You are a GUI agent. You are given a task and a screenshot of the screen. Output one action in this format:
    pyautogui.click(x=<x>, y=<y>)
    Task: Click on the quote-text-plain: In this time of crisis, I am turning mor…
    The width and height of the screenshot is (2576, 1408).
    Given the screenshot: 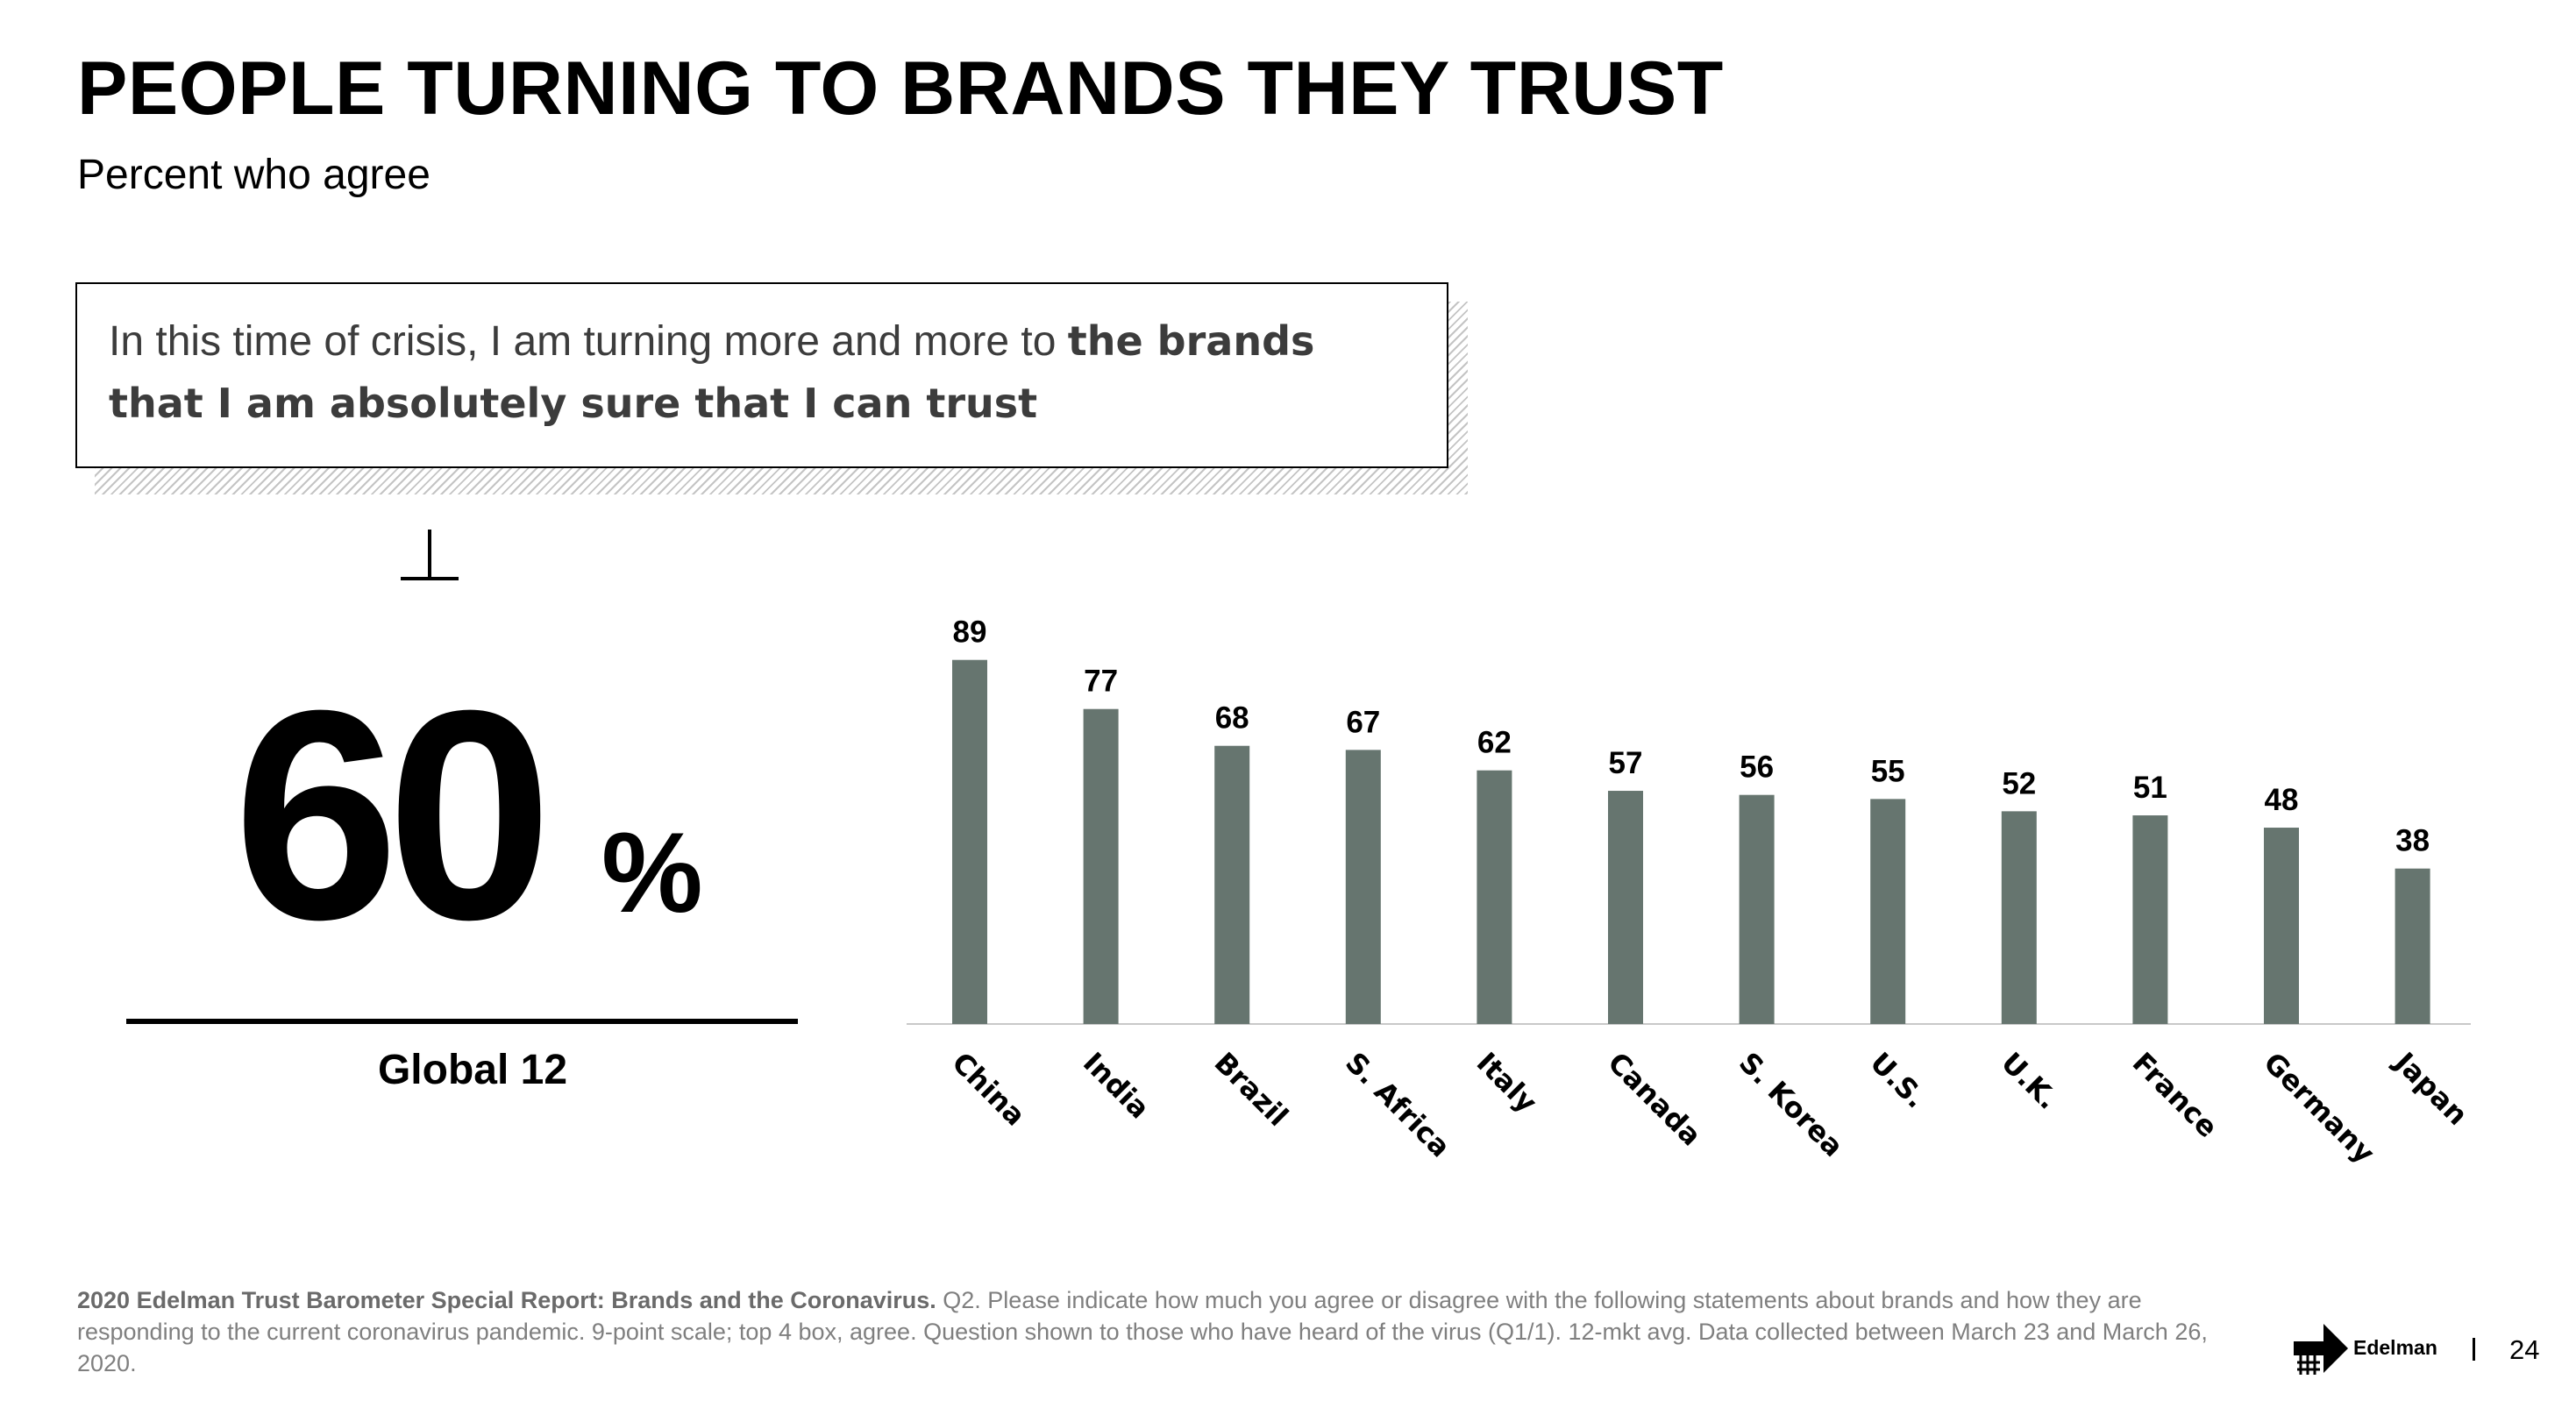 What is the action you would take?
    pyautogui.click(x=588, y=341)
    